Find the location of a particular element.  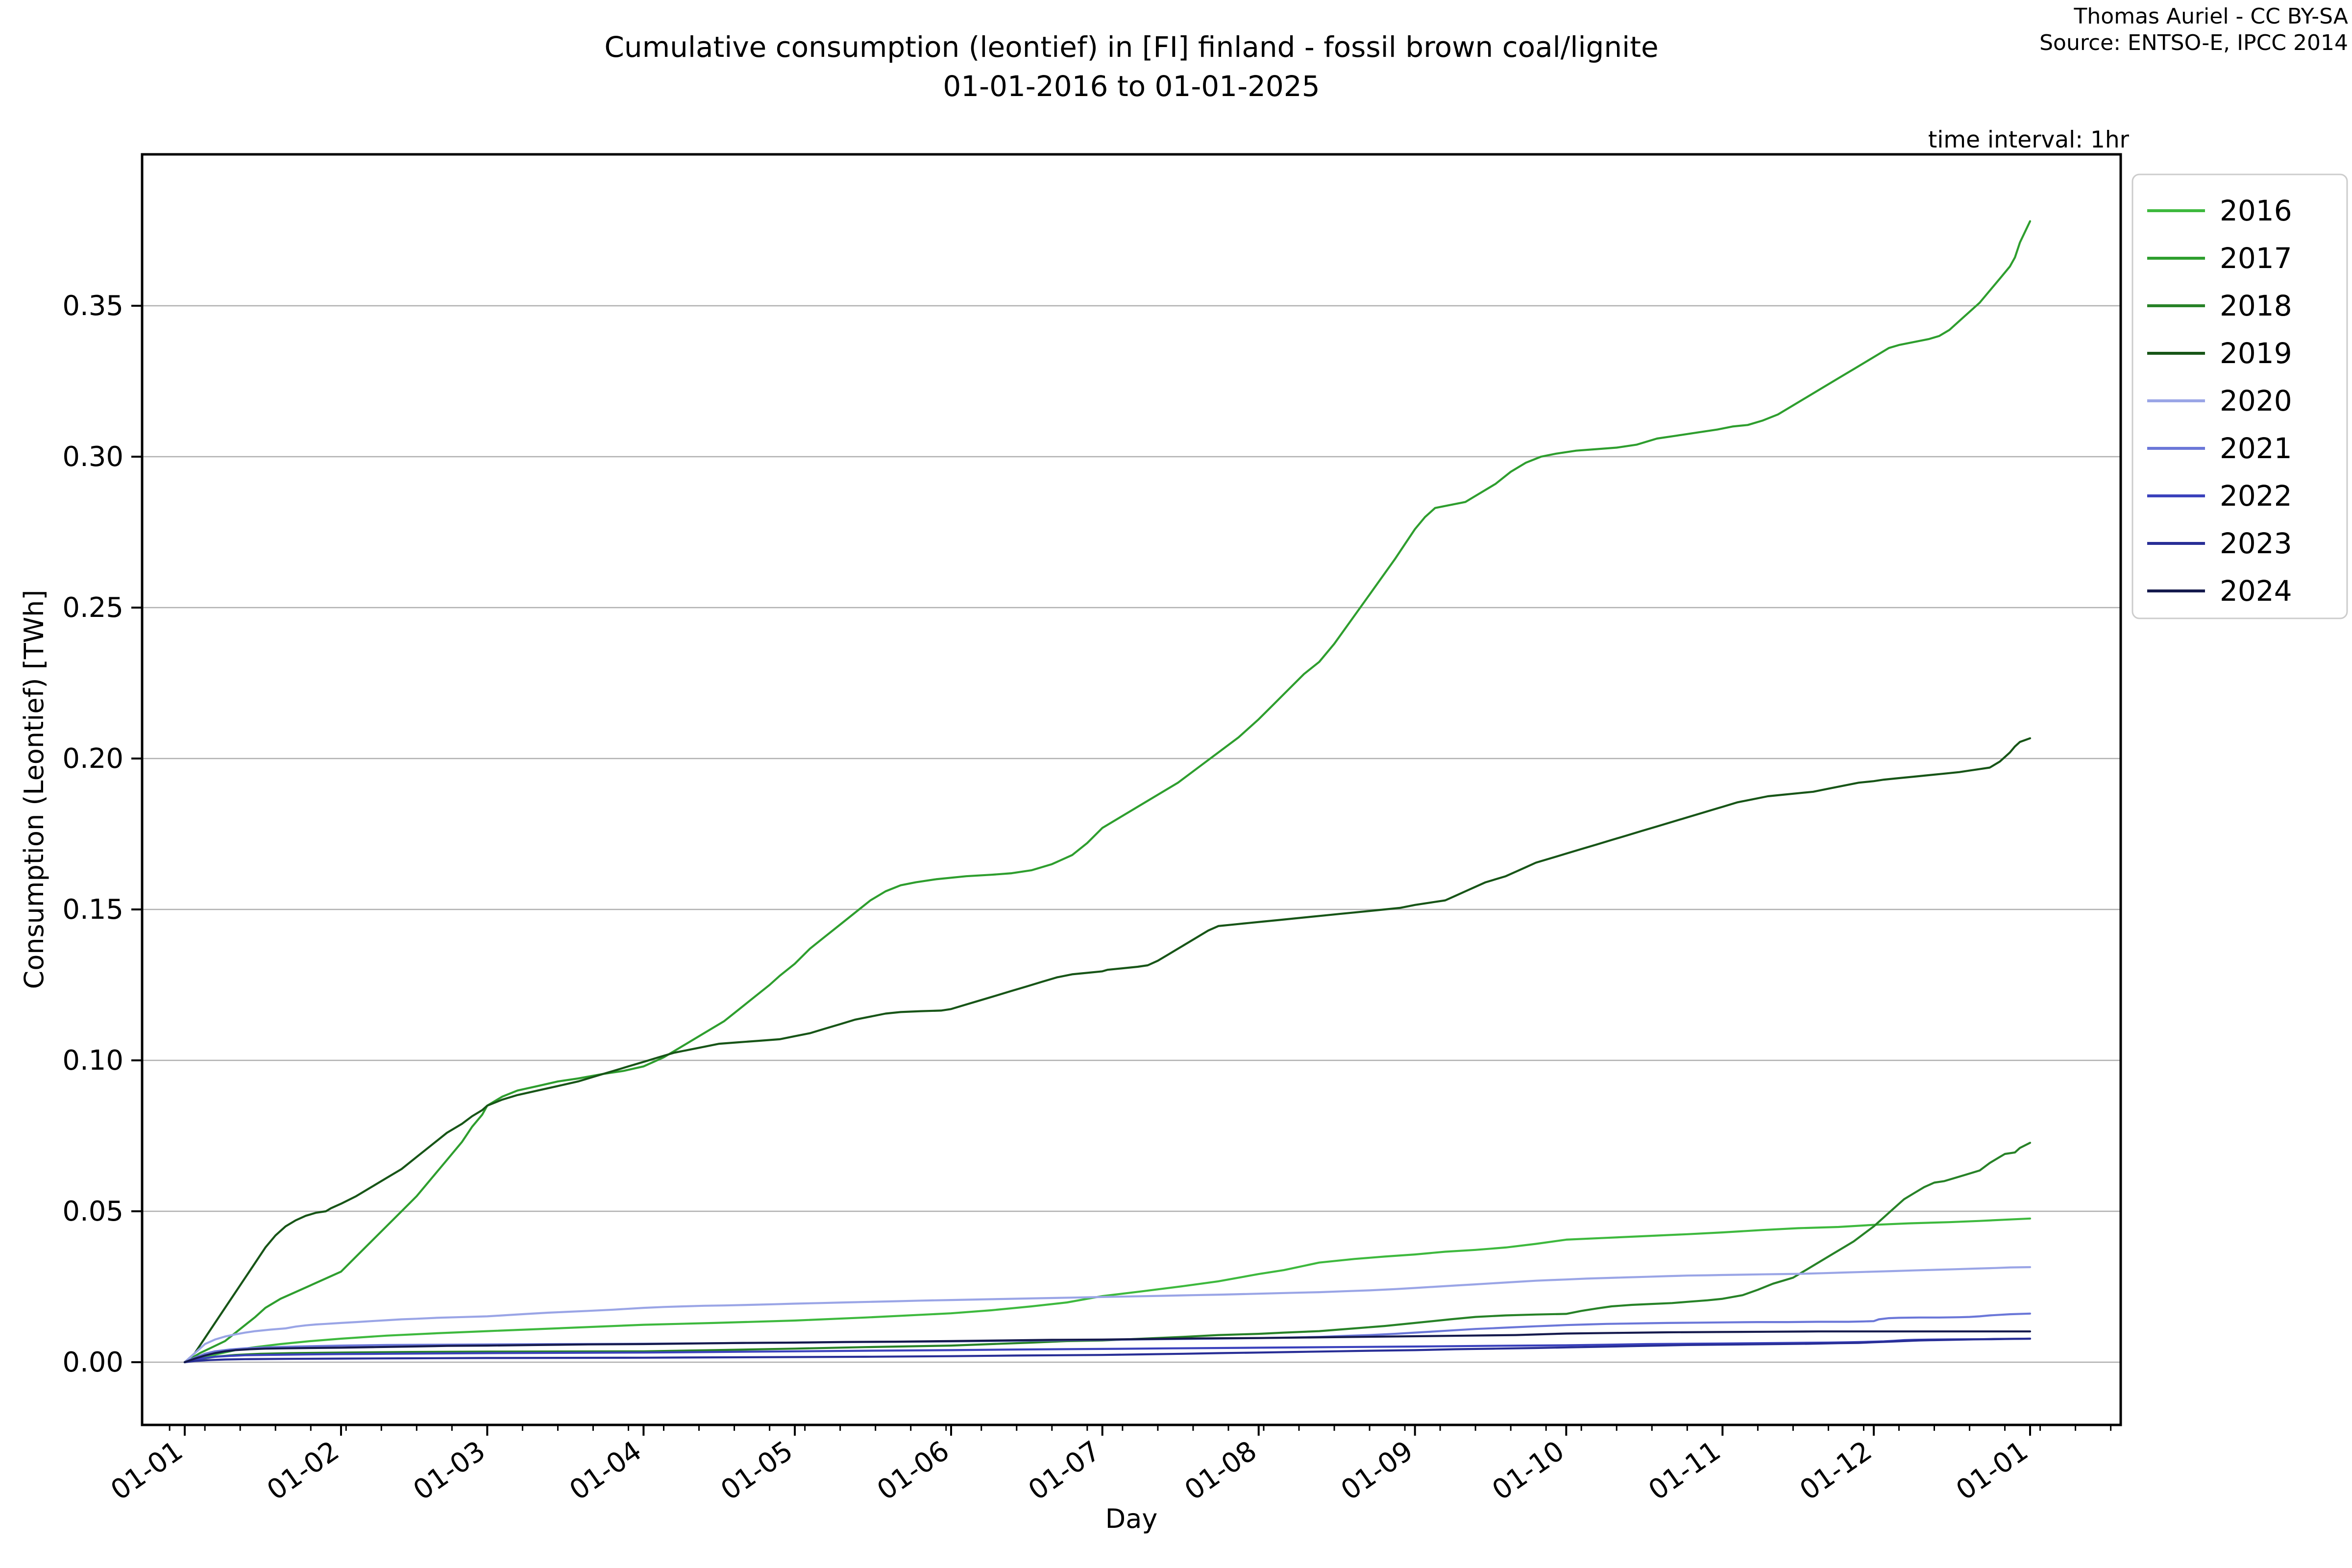

x-tick-label: 01-09 is located at coordinates (1377, 1471).